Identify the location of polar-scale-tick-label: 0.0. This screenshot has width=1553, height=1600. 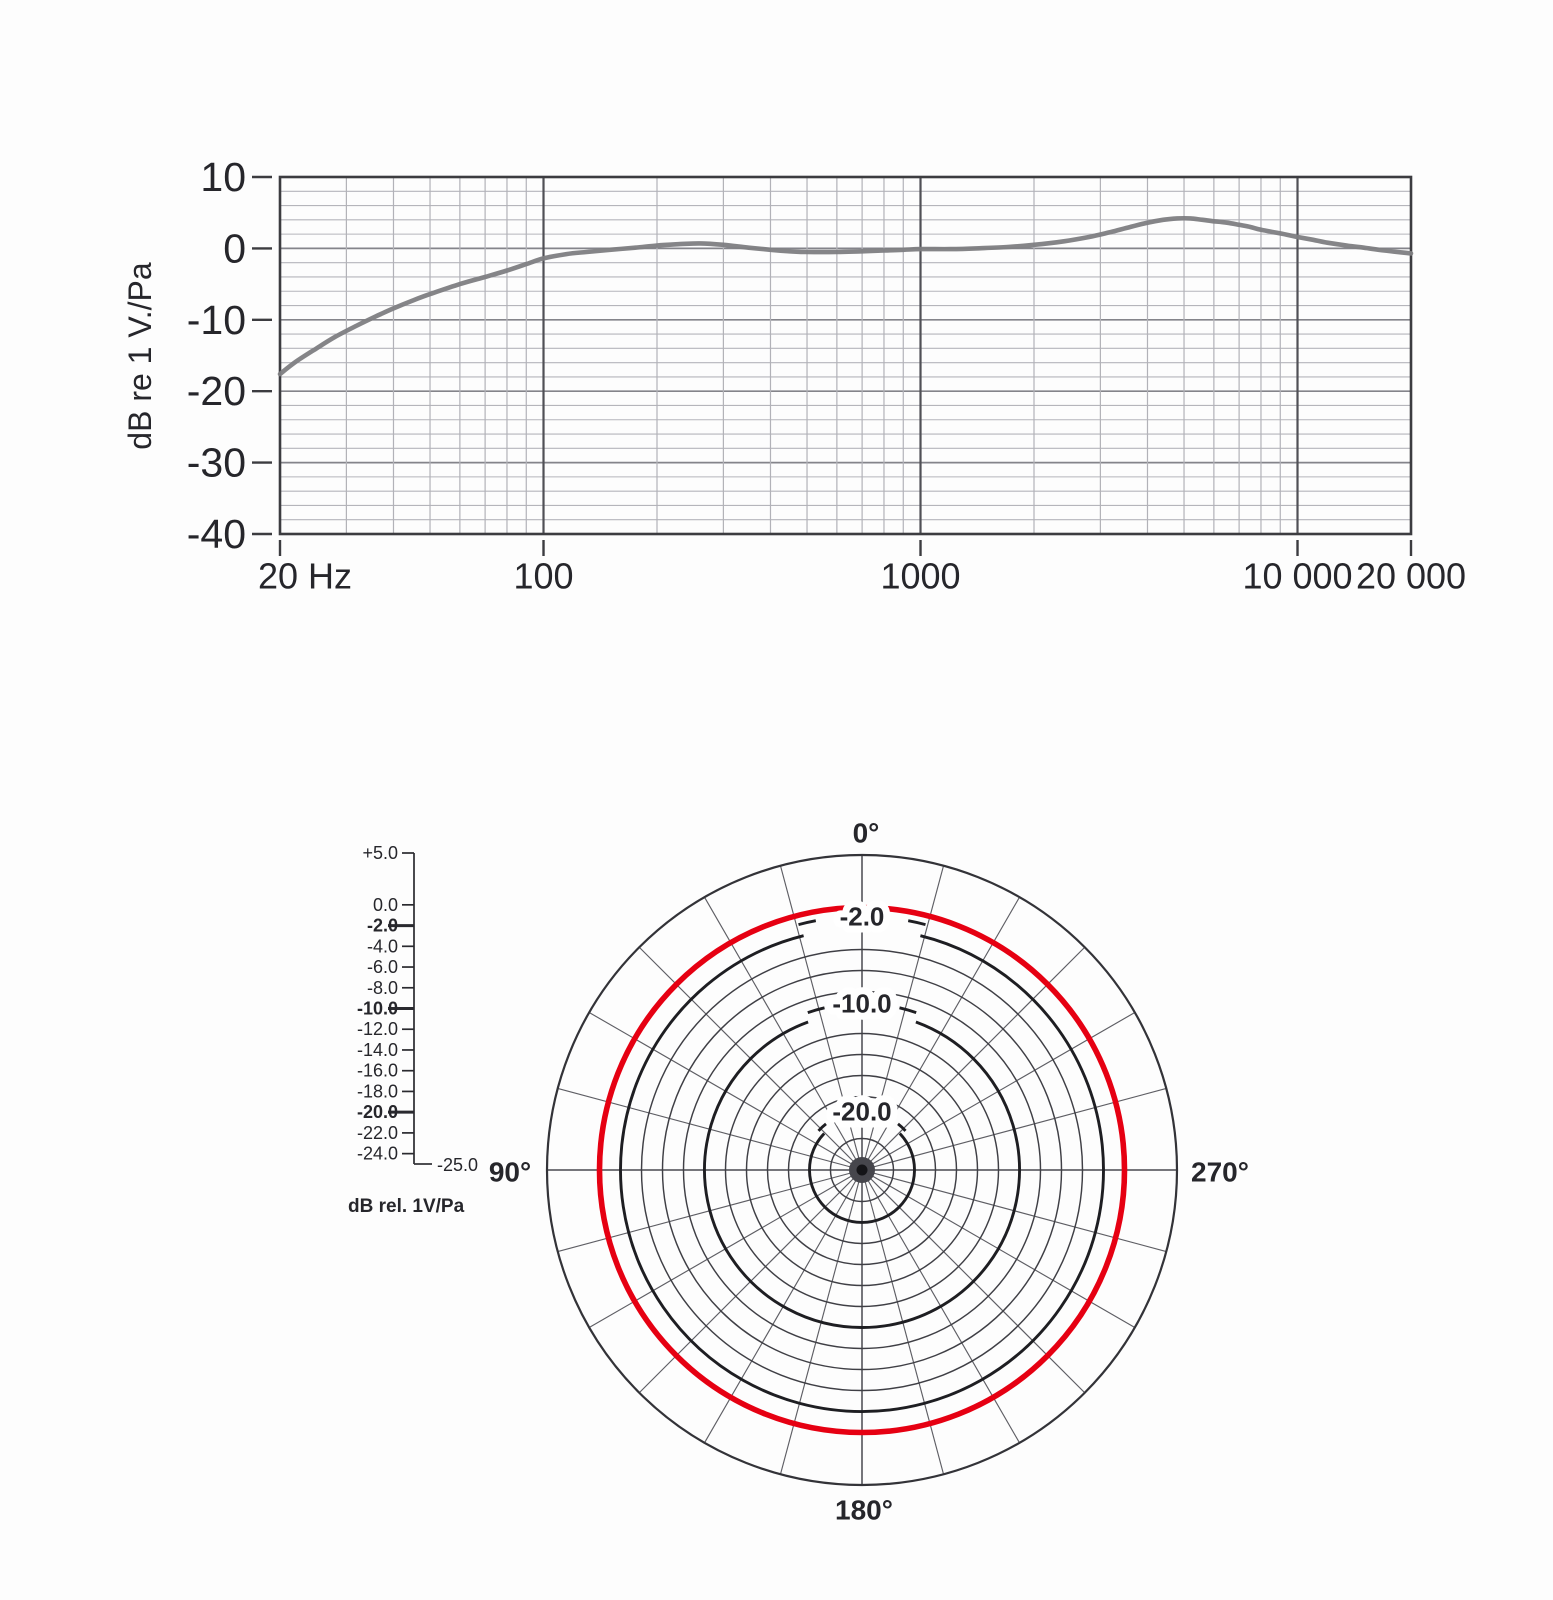
(385, 905).